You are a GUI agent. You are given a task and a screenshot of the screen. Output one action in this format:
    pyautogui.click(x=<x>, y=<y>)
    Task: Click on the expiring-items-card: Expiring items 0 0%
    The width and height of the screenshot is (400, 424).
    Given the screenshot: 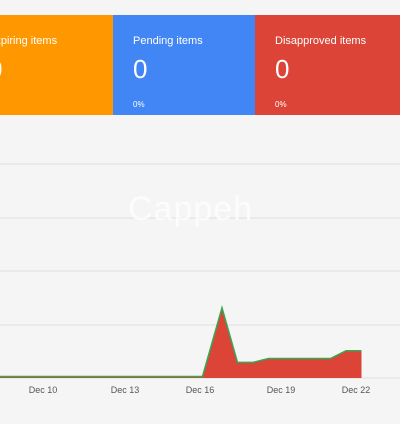 What is the action you would take?
    pyautogui.click(x=56, y=65)
    